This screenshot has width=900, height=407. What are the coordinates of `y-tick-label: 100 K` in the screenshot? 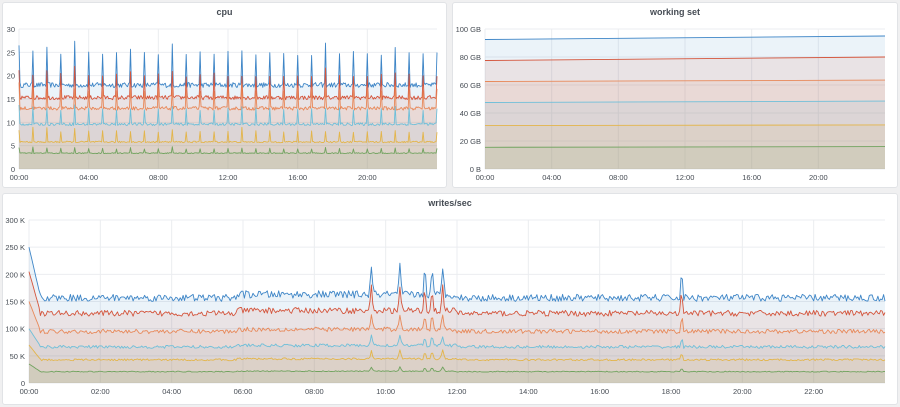 It's located at (15, 329).